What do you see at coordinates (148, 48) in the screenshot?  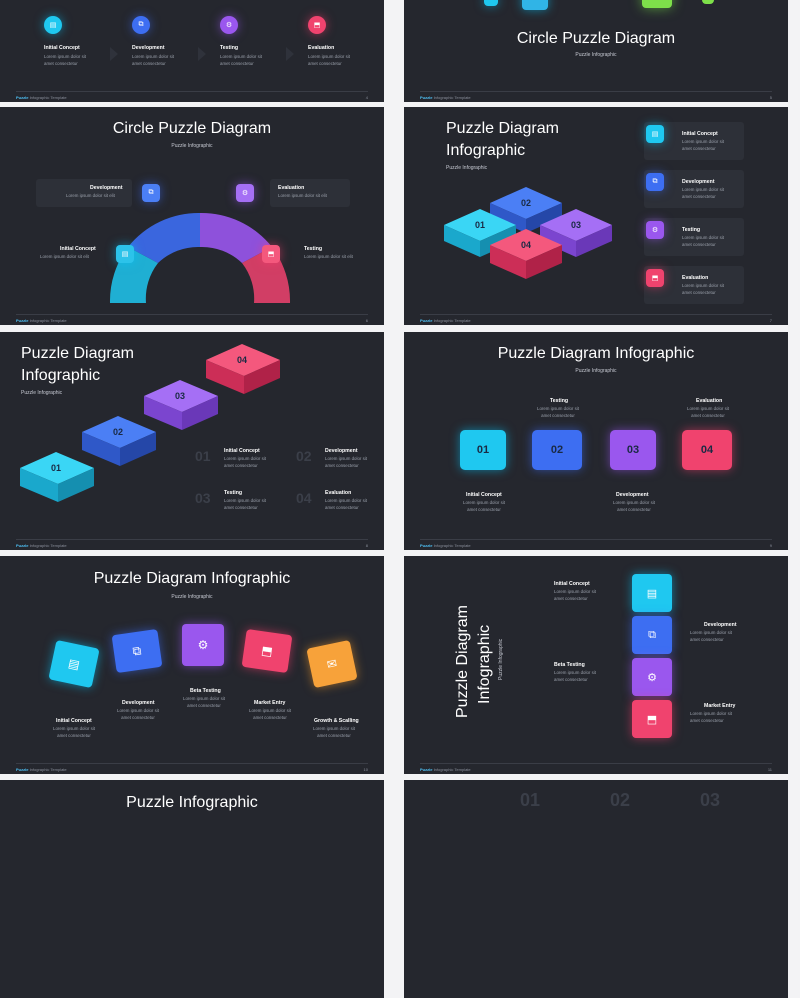 I see `step-label-2: Development` at bounding box center [148, 48].